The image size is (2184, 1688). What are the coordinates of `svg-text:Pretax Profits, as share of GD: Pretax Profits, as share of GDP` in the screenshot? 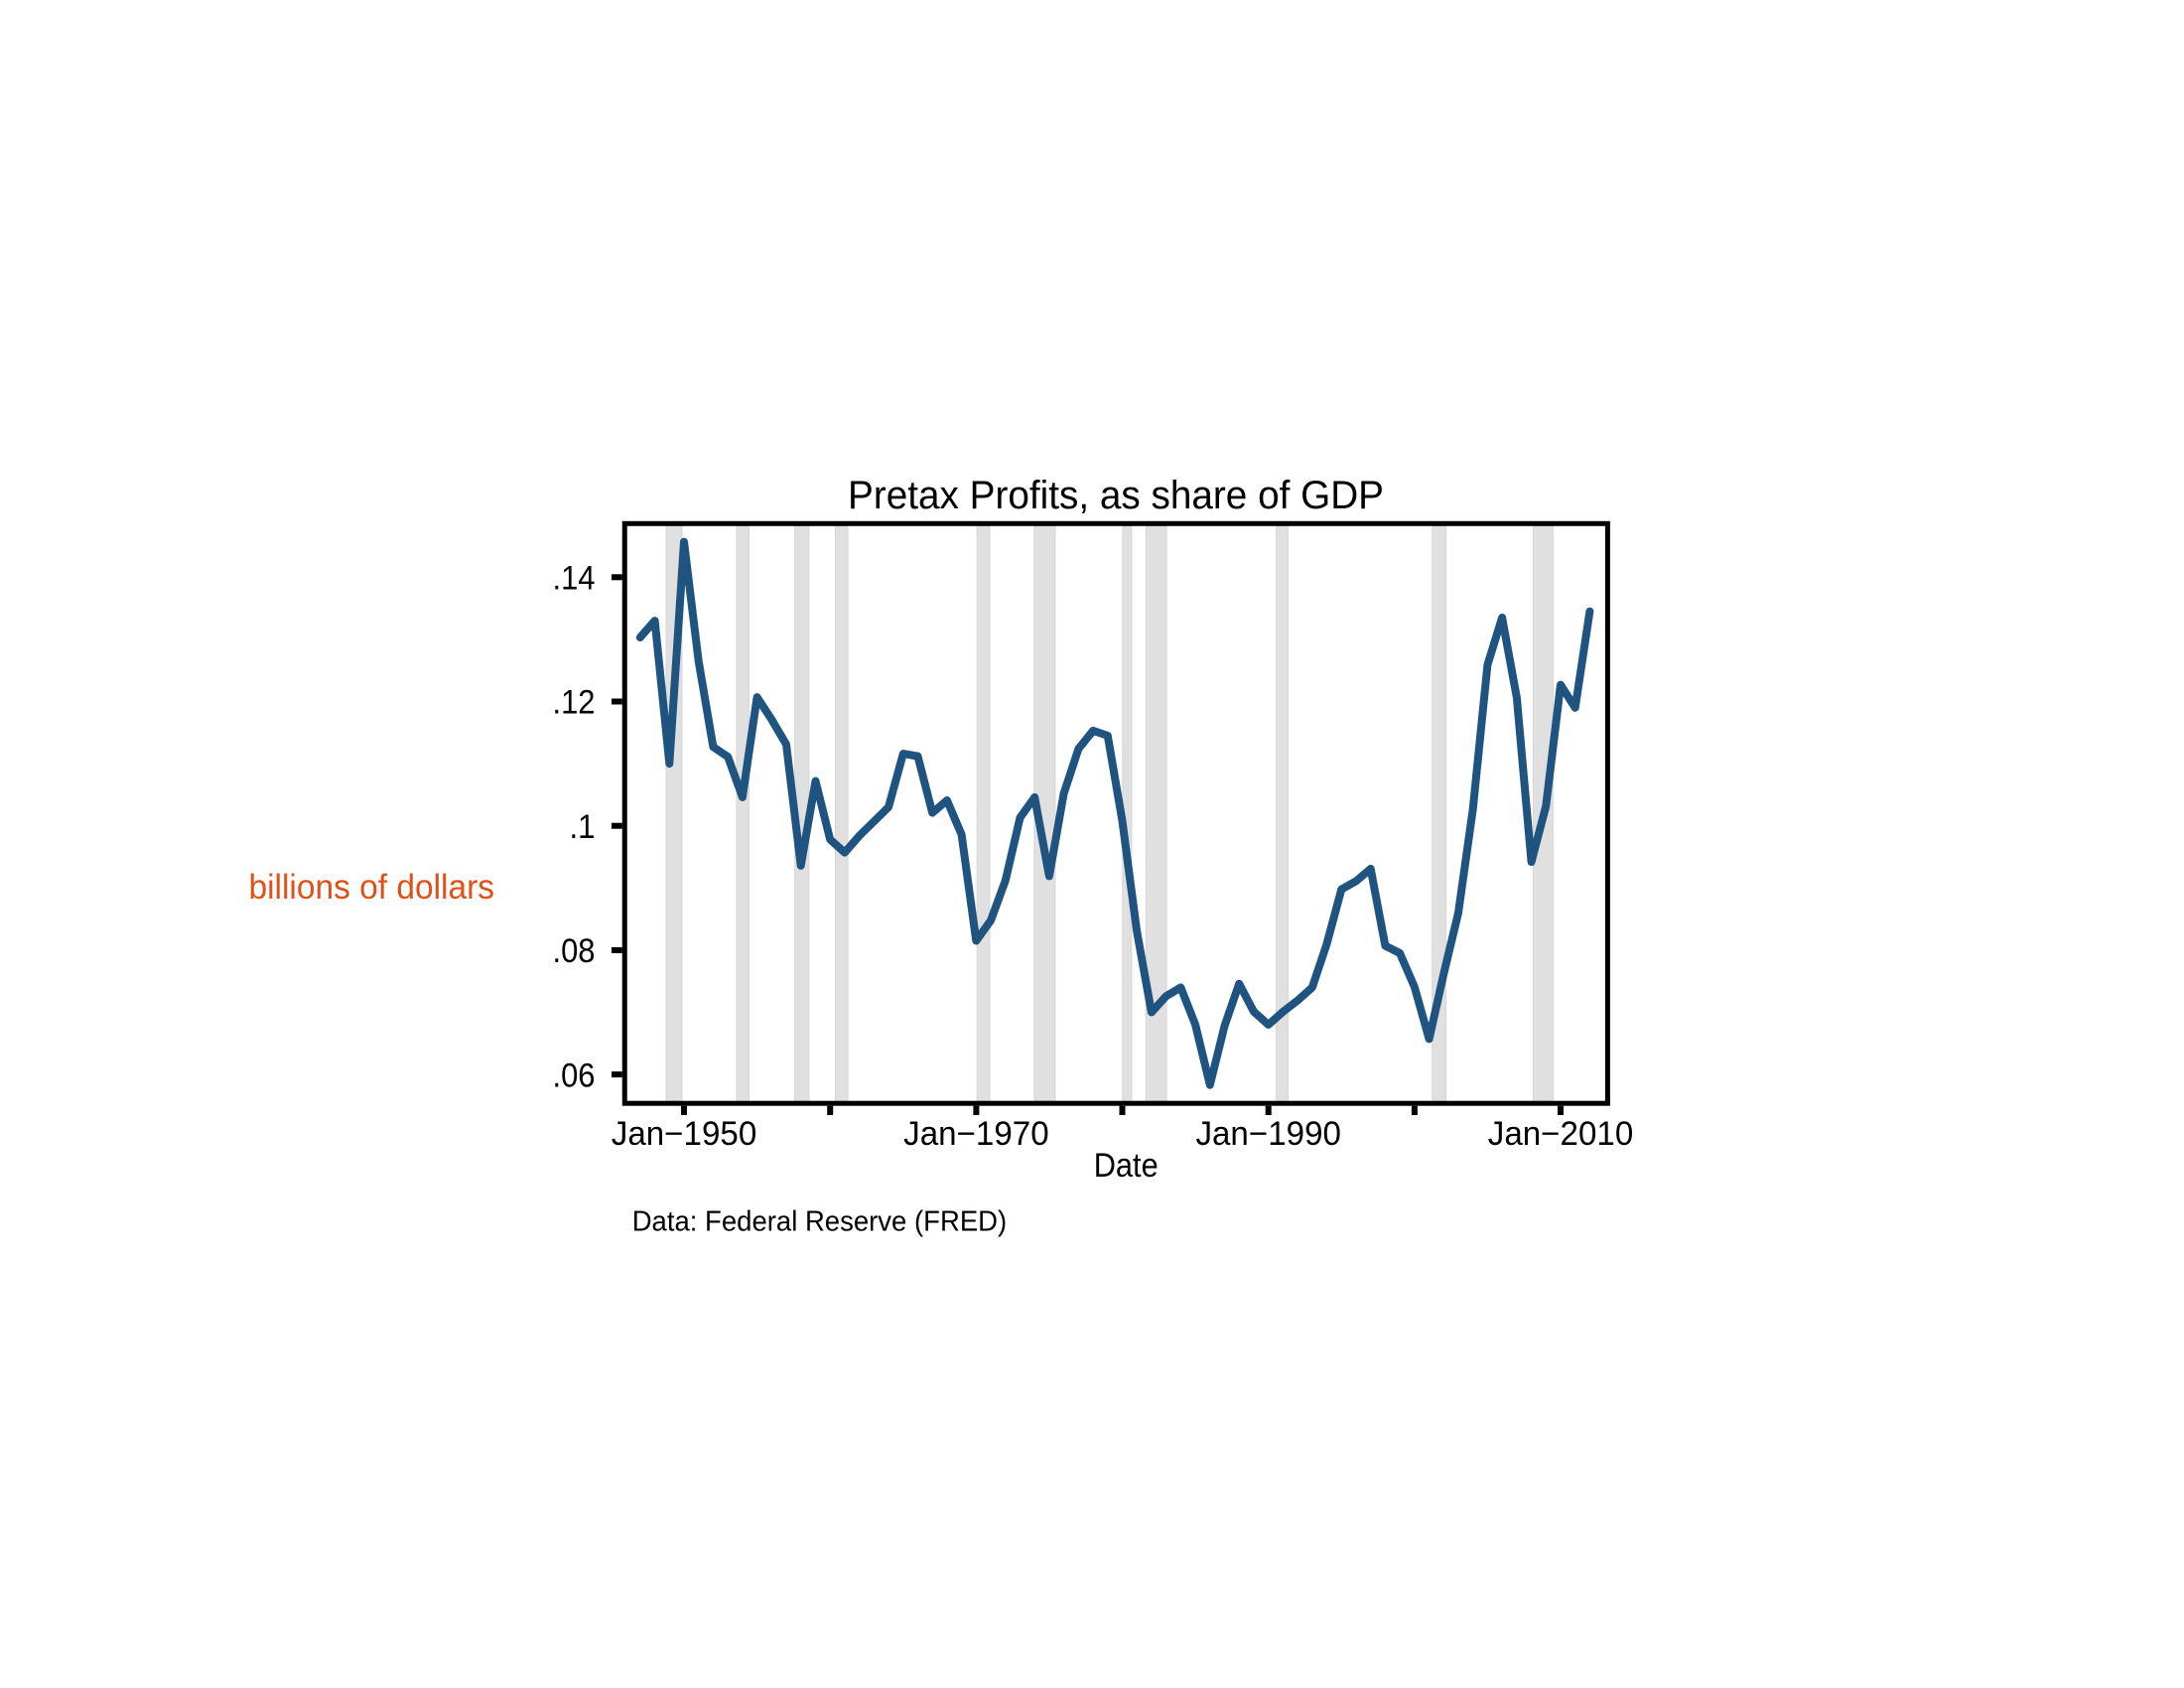 It's located at (1116, 495).